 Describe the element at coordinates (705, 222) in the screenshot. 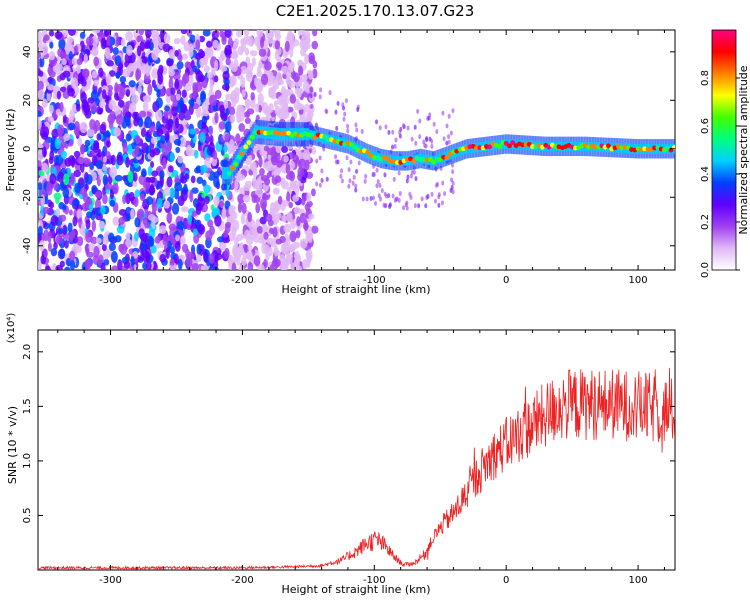

I see `colorbar-tick-label: 0.2` at that location.